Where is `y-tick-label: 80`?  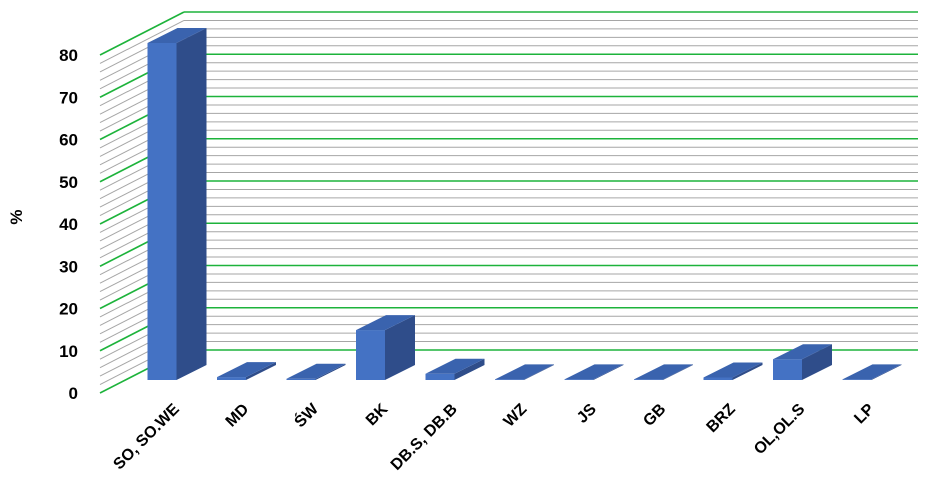
y-tick-label: 80 is located at coordinates (68, 55).